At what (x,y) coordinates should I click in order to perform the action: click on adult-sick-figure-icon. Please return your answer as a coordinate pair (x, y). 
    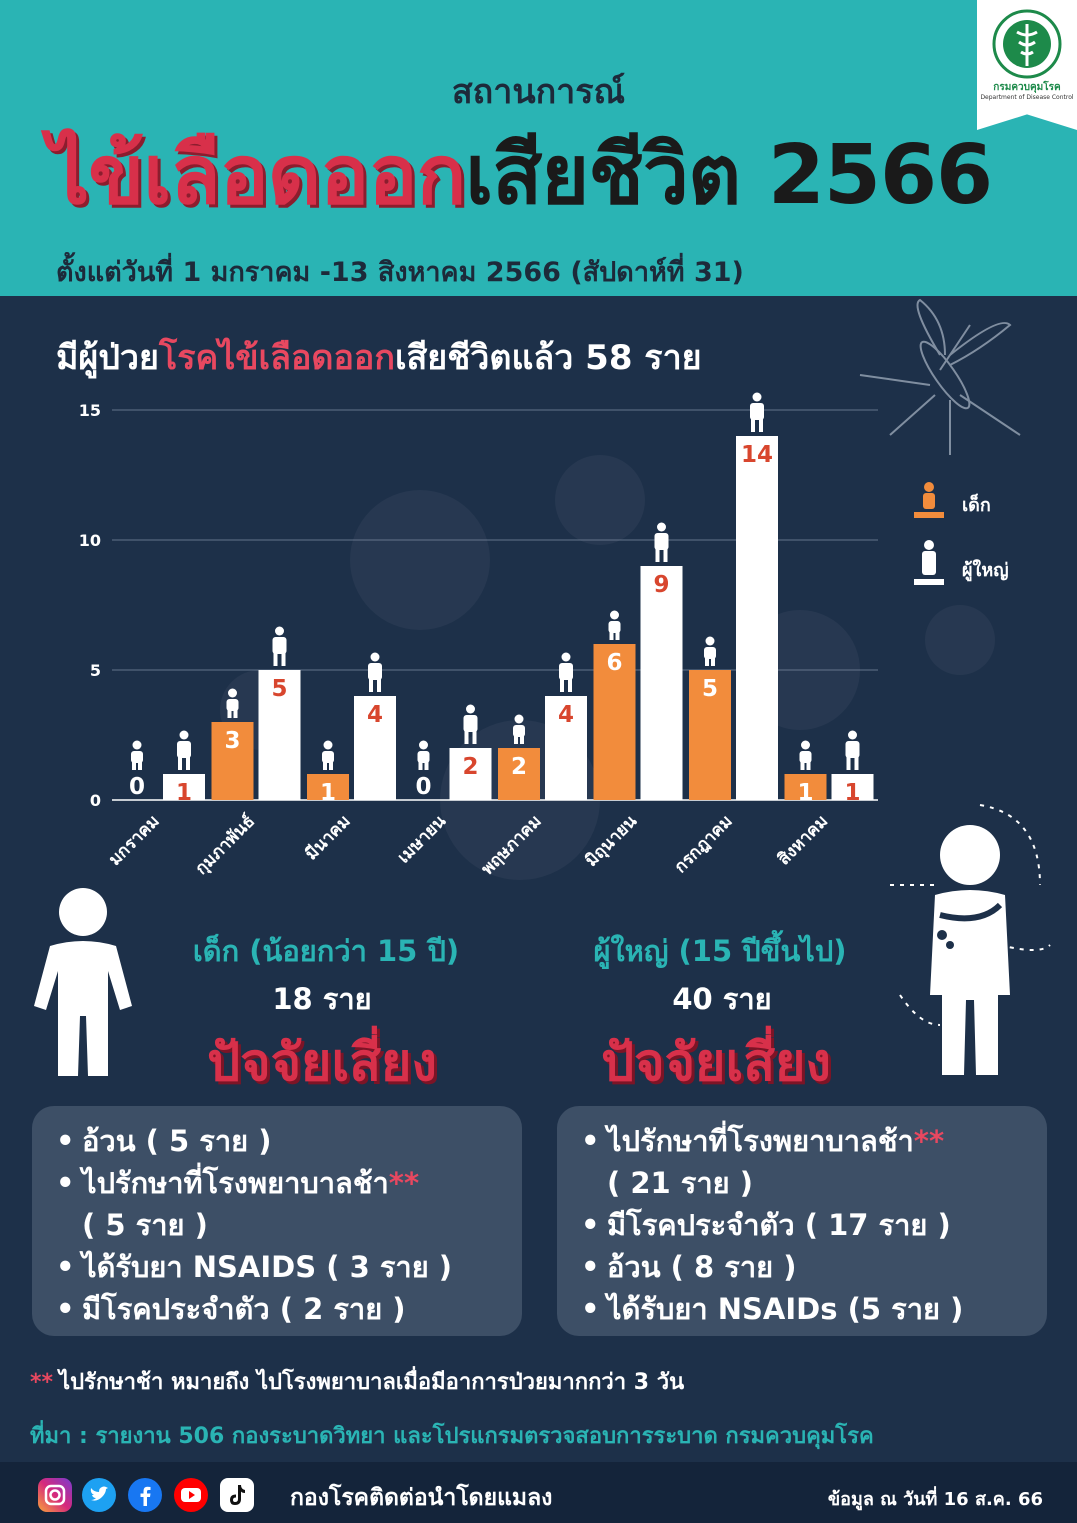
    Looking at the image, I should click on (970, 939).